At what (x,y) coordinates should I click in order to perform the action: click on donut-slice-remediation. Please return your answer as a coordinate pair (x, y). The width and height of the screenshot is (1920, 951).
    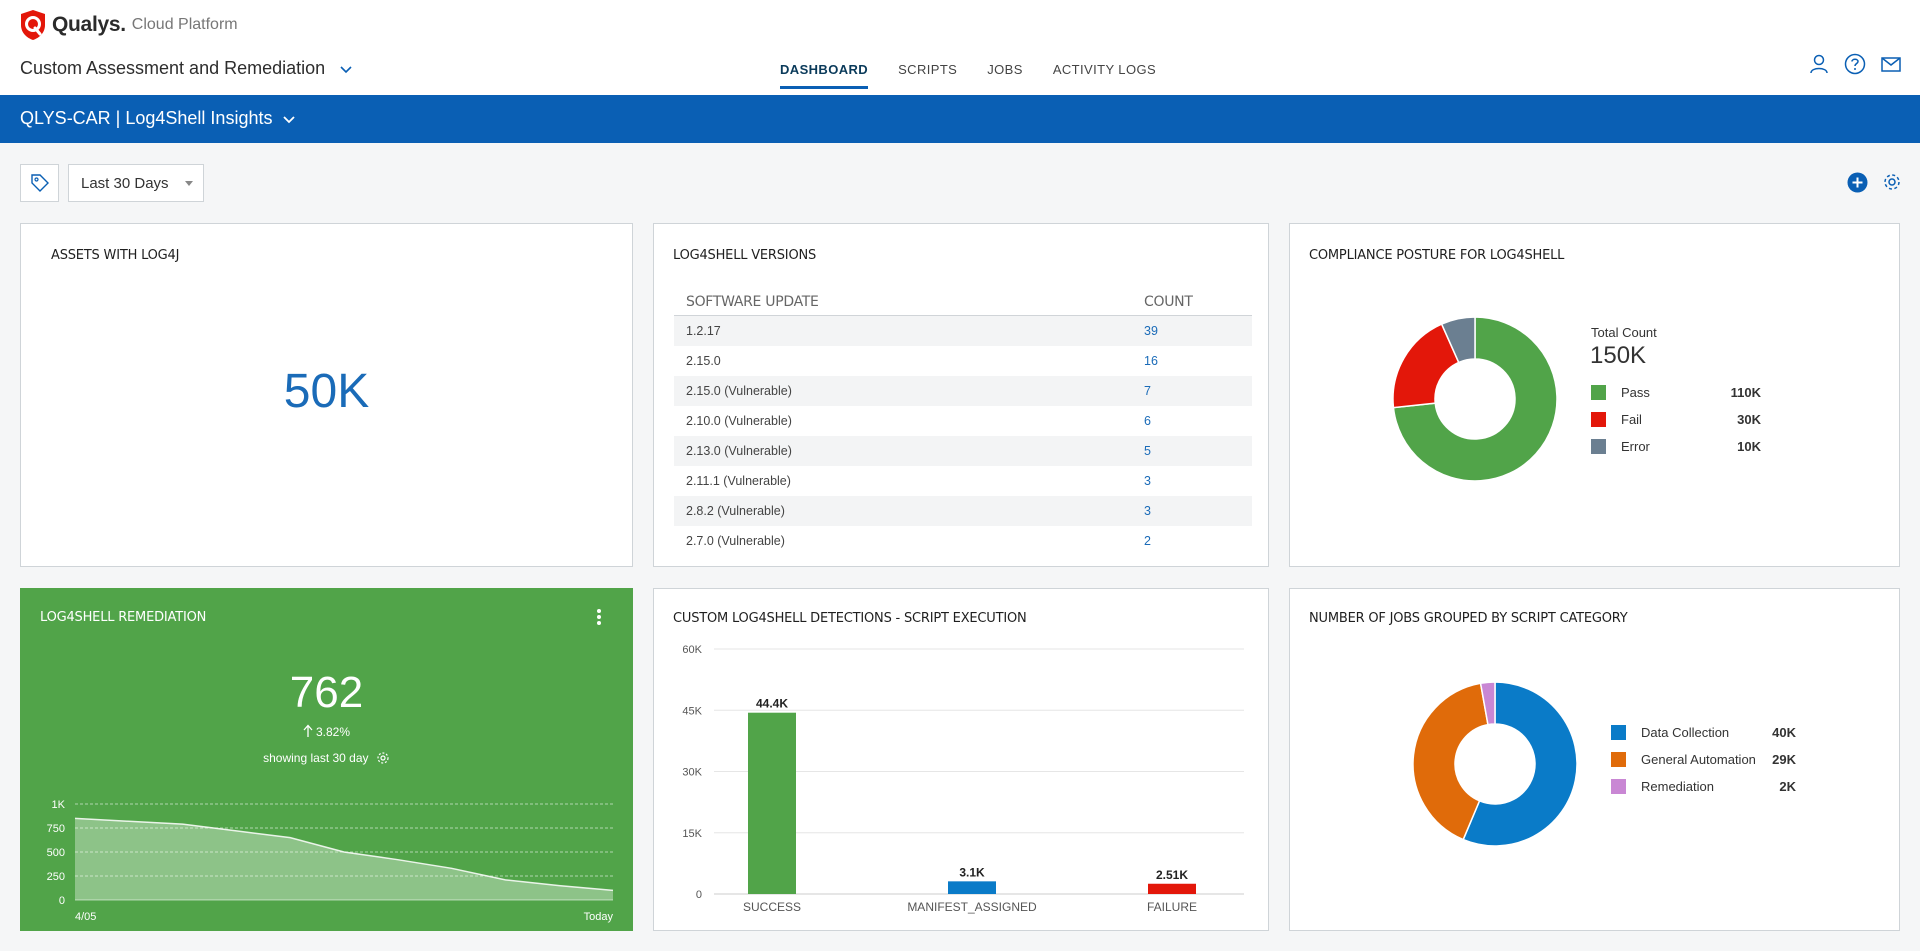
    Looking at the image, I should click on (1487, 703).